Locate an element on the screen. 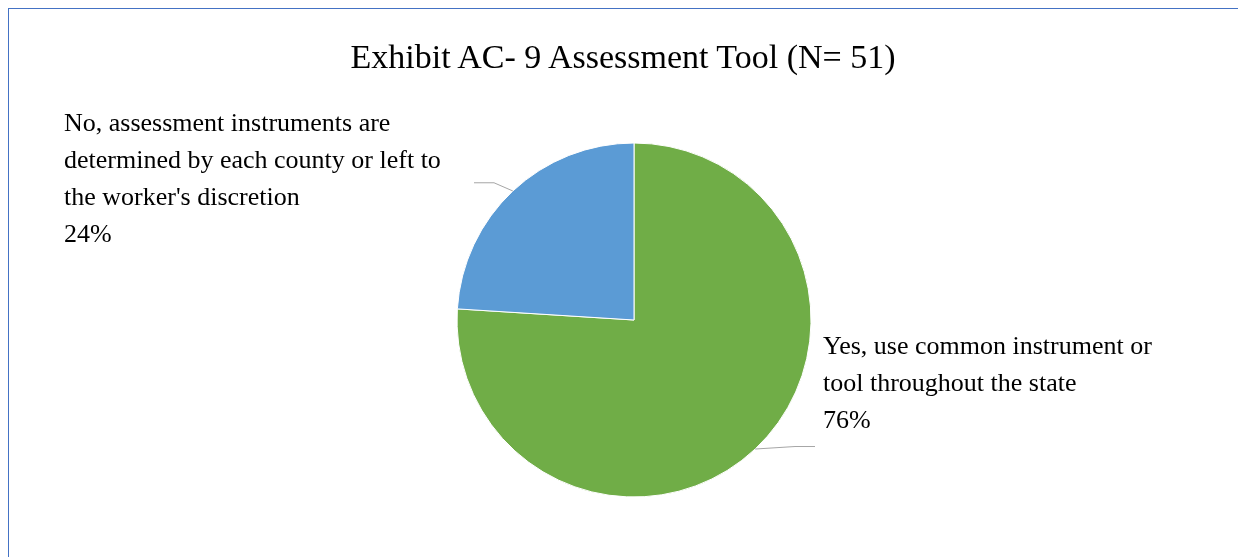 This screenshot has height=557, width=1238. slice-label: Yes, use common instrument or tool throughout the state is located at coordinates (988, 364).